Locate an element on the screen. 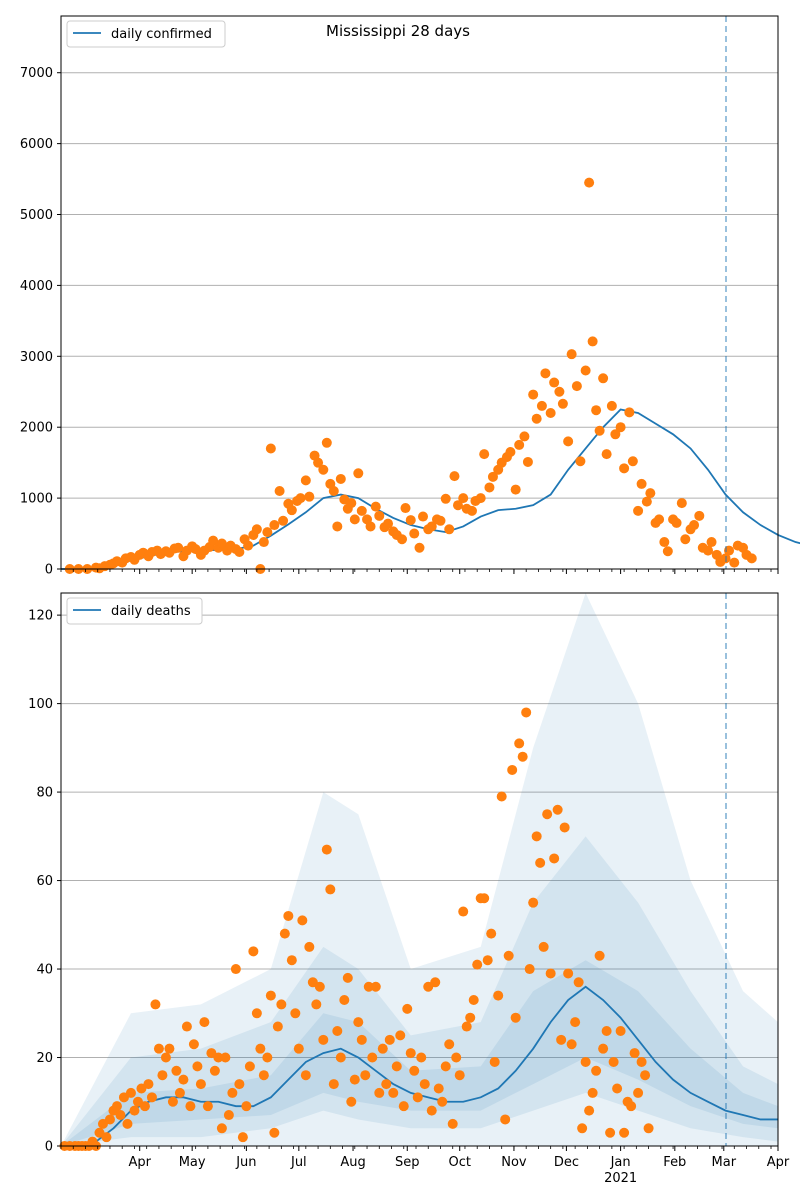  x-tick-label-2: Jun is located at coordinates (245, 1162).